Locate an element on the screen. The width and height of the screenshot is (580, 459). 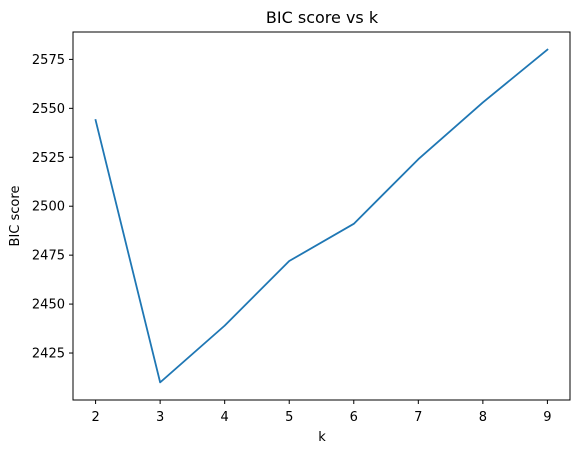
chart-title: BIC score vs k is located at coordinates (322, 17).